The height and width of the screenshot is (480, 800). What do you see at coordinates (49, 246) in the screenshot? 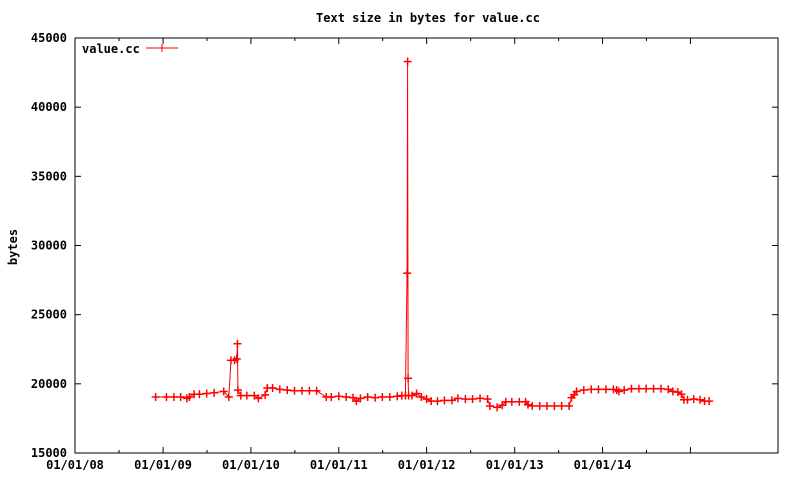
I see `y-tick-label-3: 30000` at bounding box center [49, 246].